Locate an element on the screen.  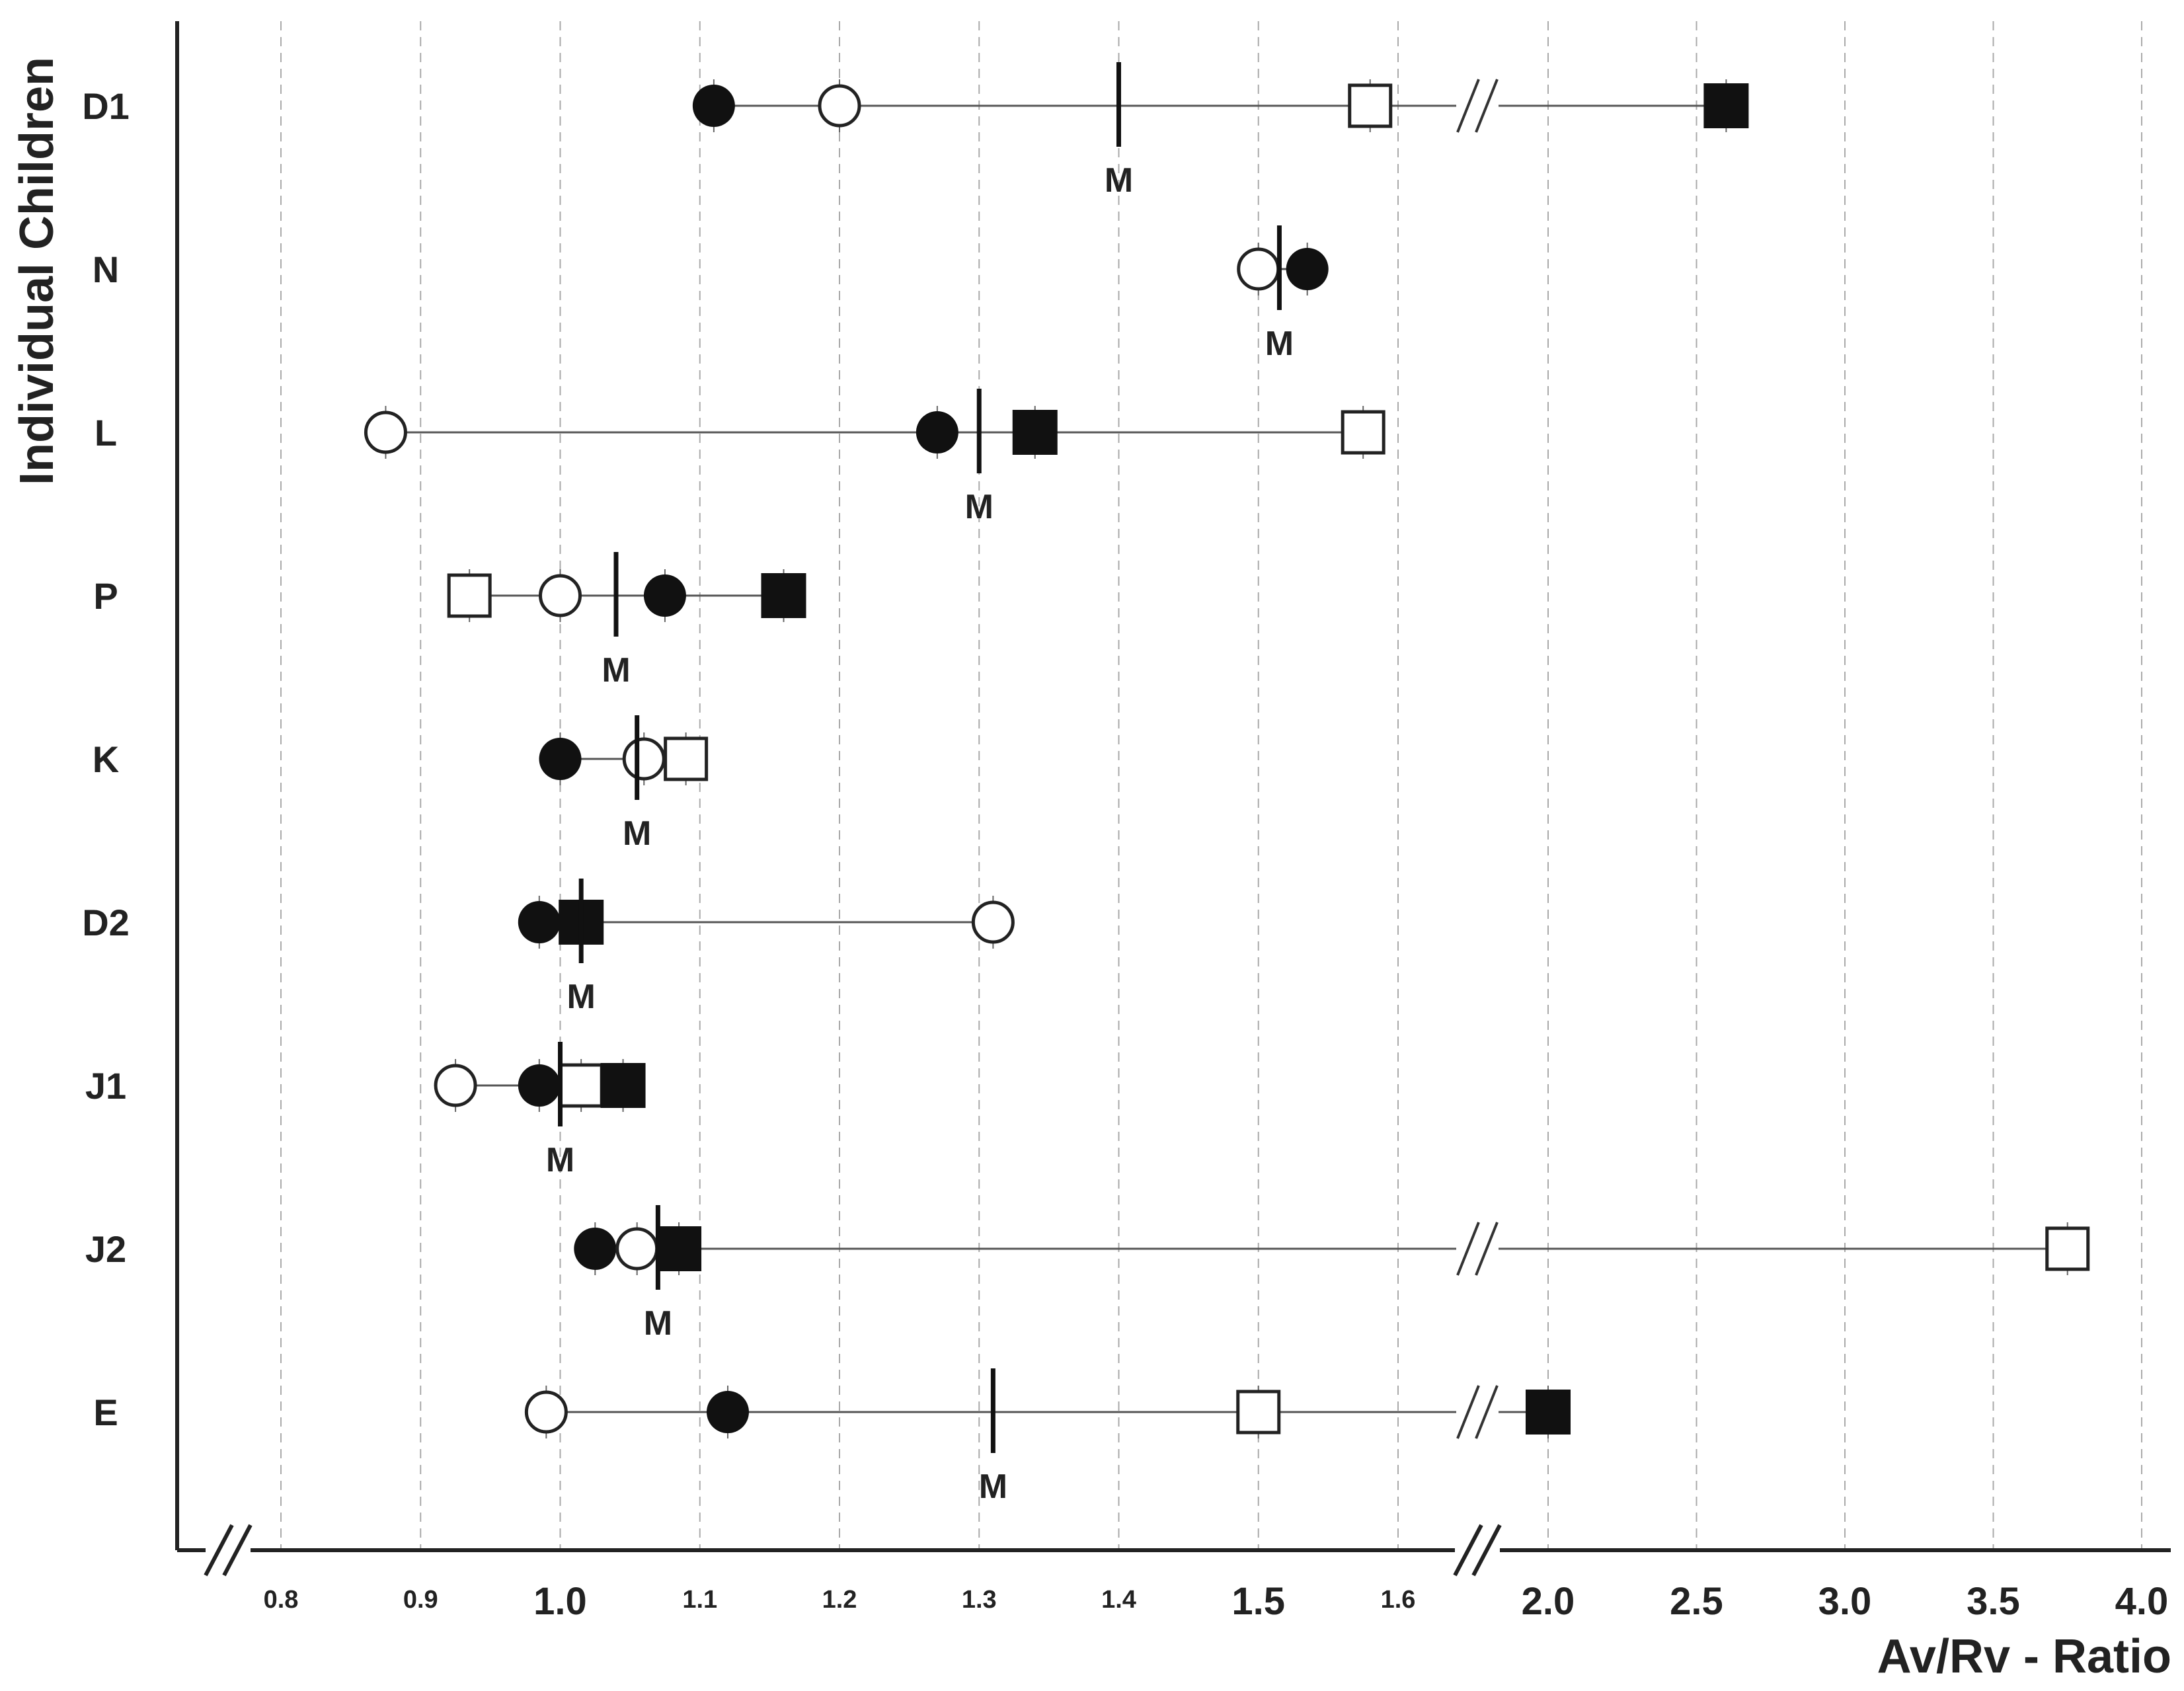
x-tick-label: 2.0 is located at coordinates (1548, 1601).